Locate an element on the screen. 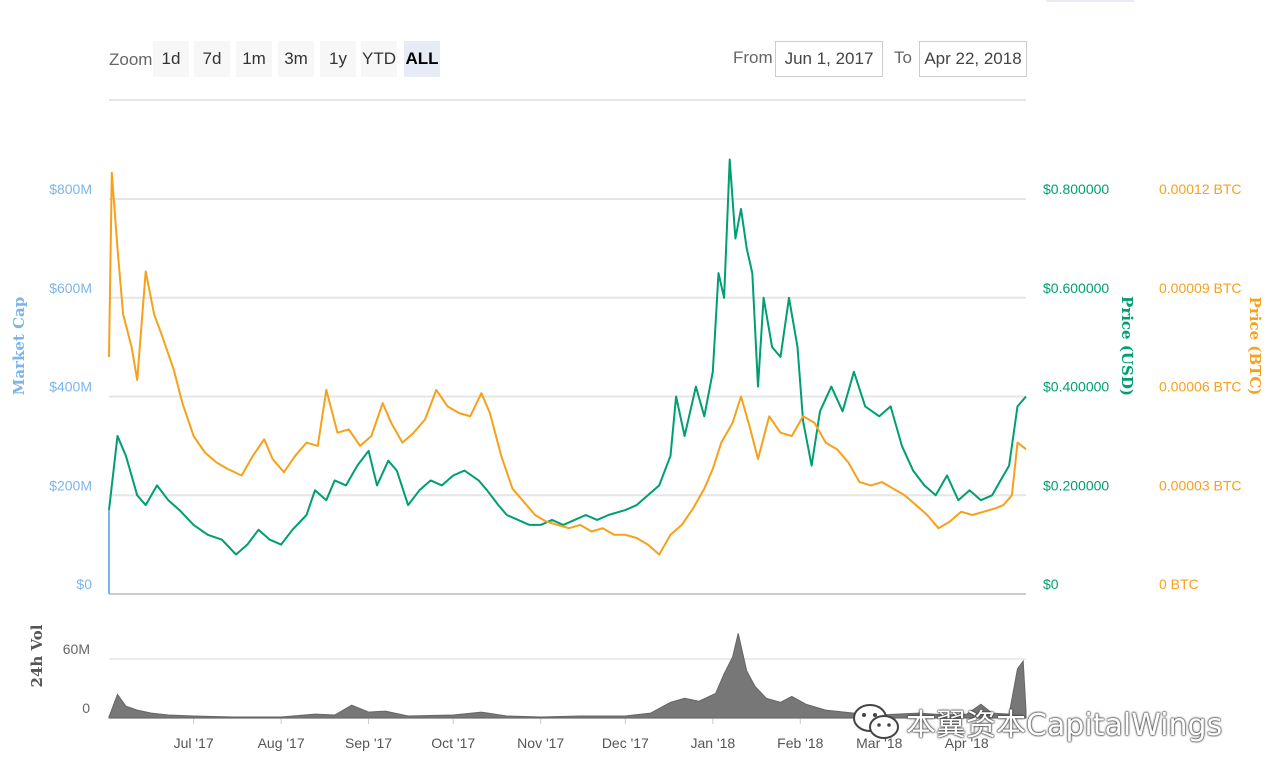 This screenshot has width=1267, height=782. price-btc-tick-label: 0.00006 BTC is located at coordinates (1200, 387).